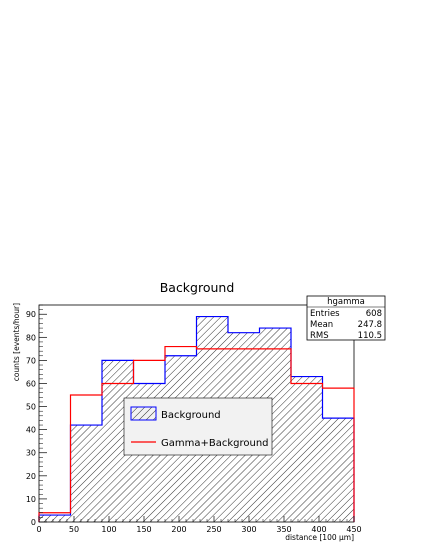 The image size is (425, 550). What do you see at coordinates (248, 529) in the screenshot?
I see `x-tick-label-300: 300` at bounding box center [248, 529].